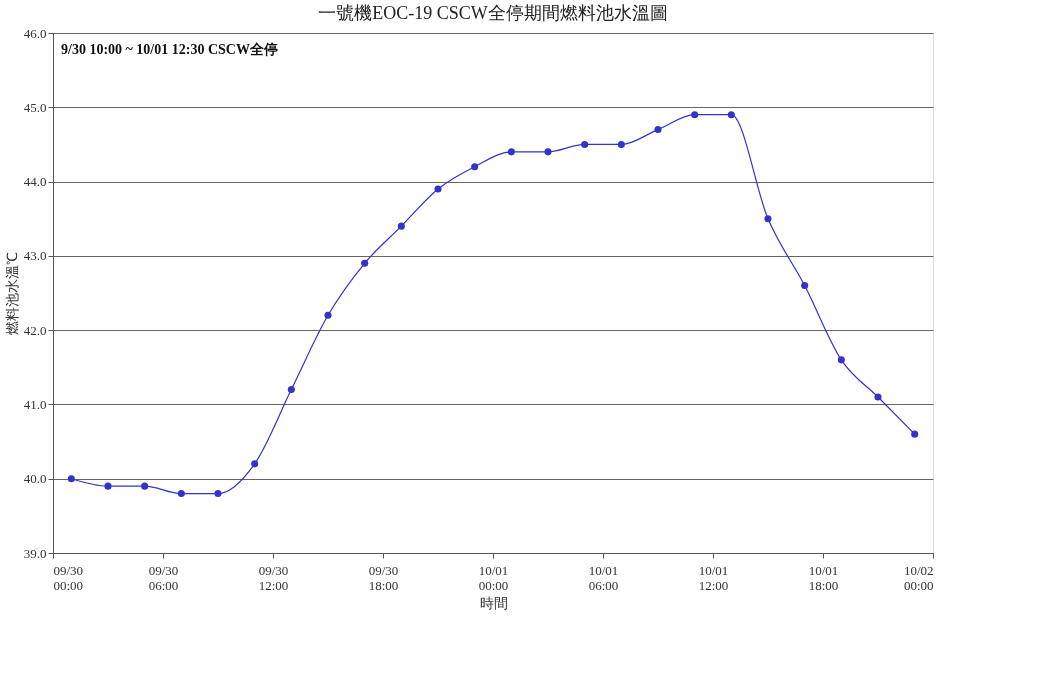 The image size is (1050, 681). What do you see at coordinates (35, 182) in the screenshot?
I see `y-tick-label: 44.0` at bounding box center [35, 182].